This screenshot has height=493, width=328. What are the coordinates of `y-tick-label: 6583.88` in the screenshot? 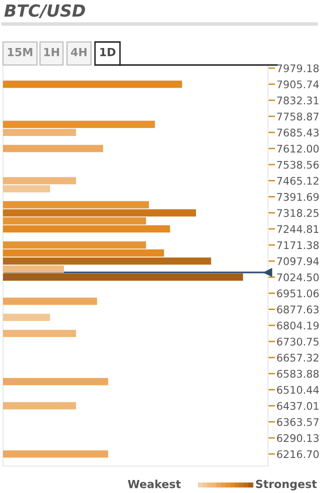 It's located at (298, 374).